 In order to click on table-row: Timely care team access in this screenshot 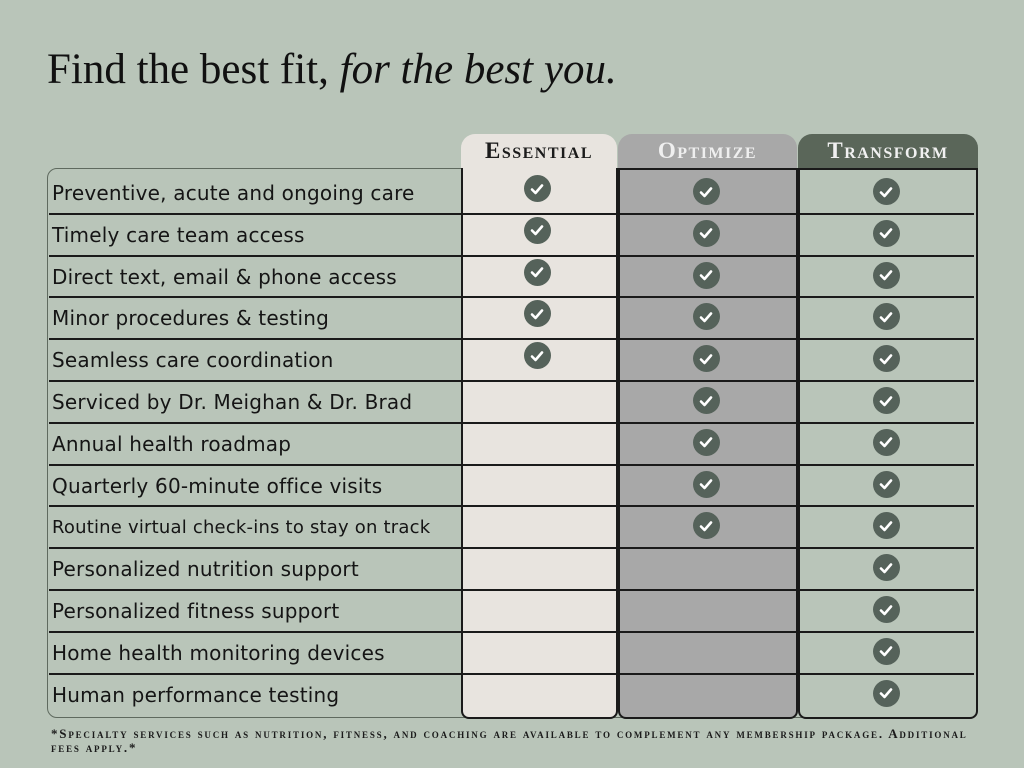, I will do `click(512, 235)`.